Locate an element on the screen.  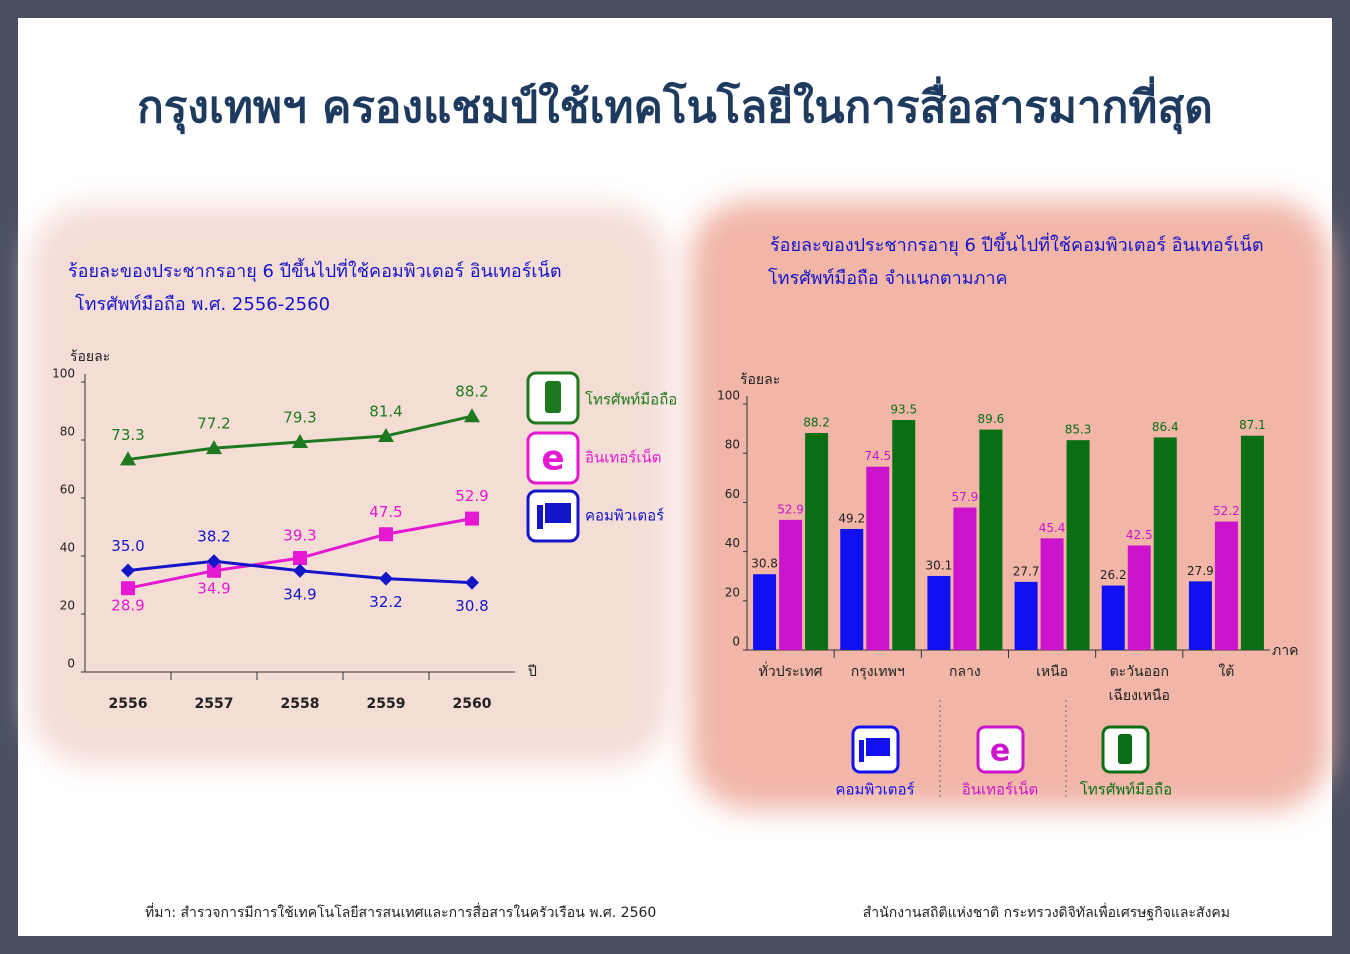
x-tick-label: กรุงเทพฯ is located at coordinates (877, 672).